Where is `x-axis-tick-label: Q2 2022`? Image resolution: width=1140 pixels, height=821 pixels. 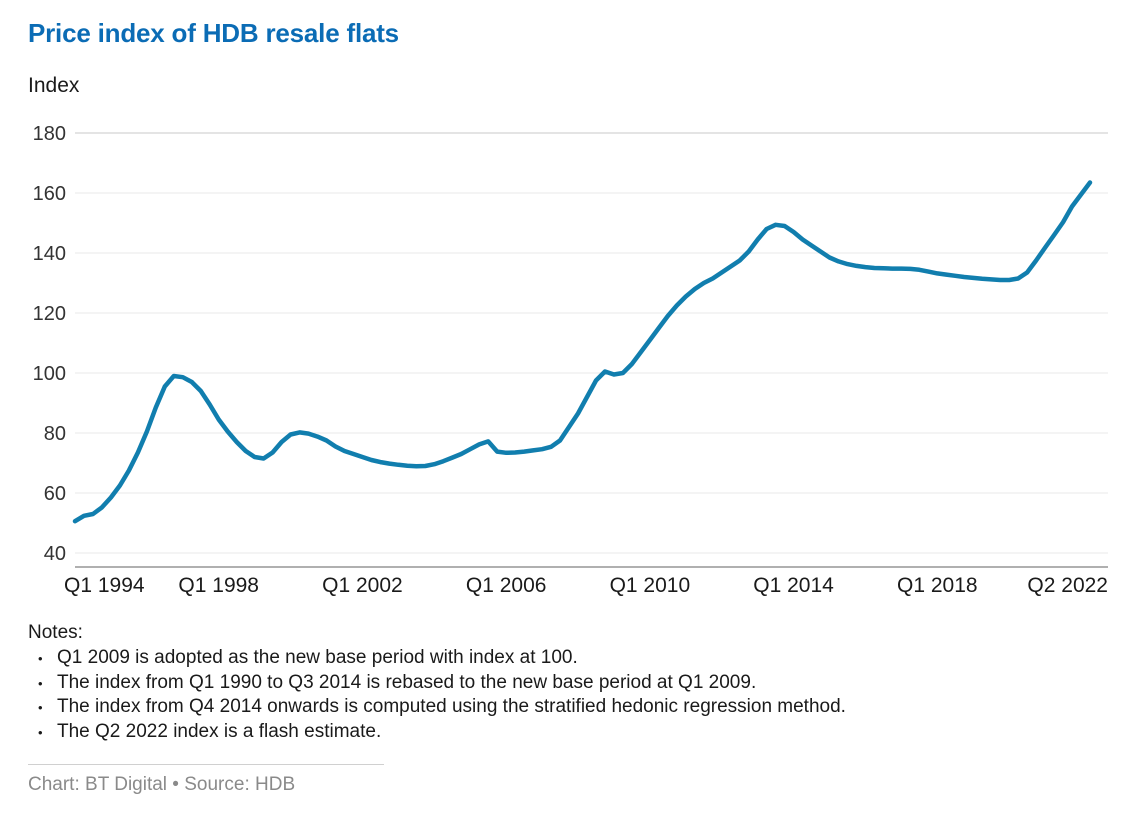 x-axis-tick-label: Q2 2022 is located at coordinates (1067, 585).